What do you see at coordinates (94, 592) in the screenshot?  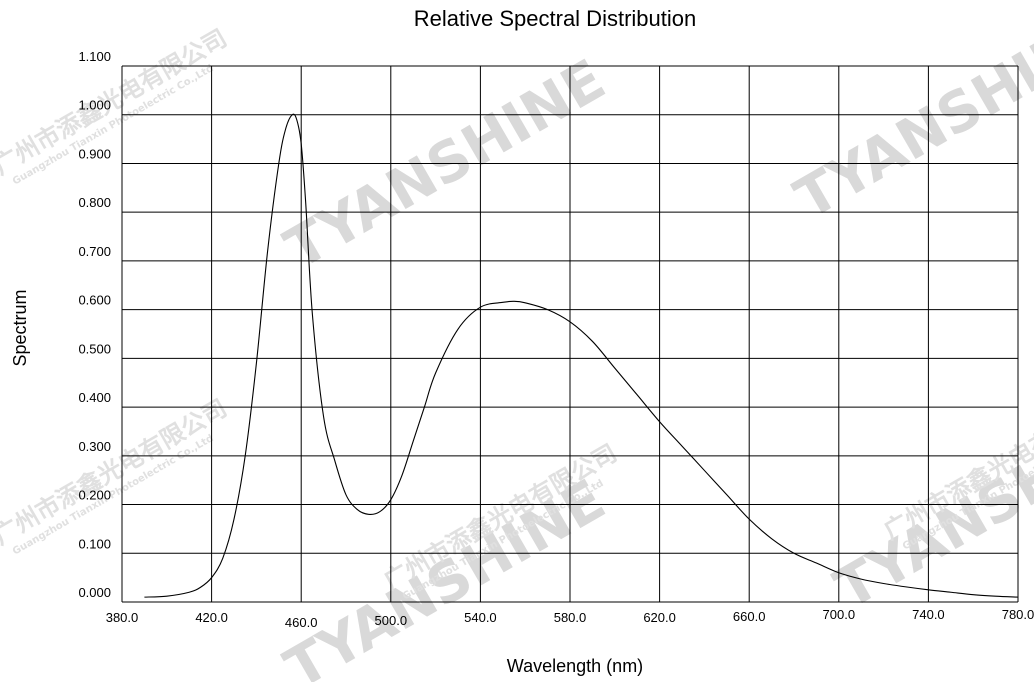 I see `y-tick-label: 0.000` at bounding box center [94, 592].